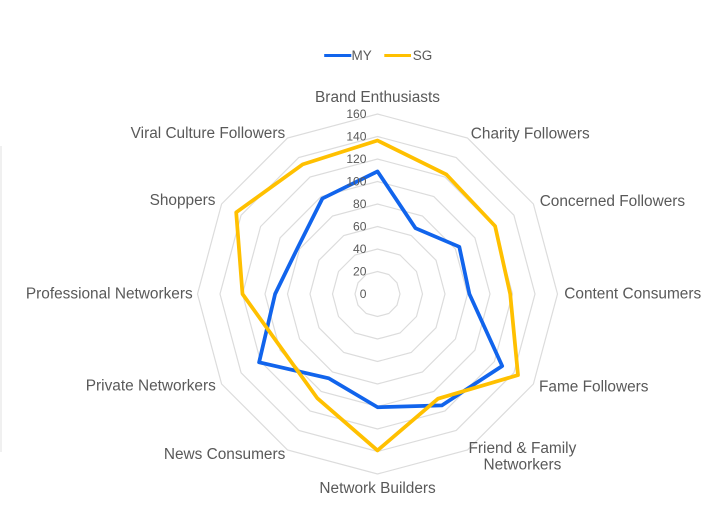  I want to click on svg-text: Content Consumers, so click(632, 293).